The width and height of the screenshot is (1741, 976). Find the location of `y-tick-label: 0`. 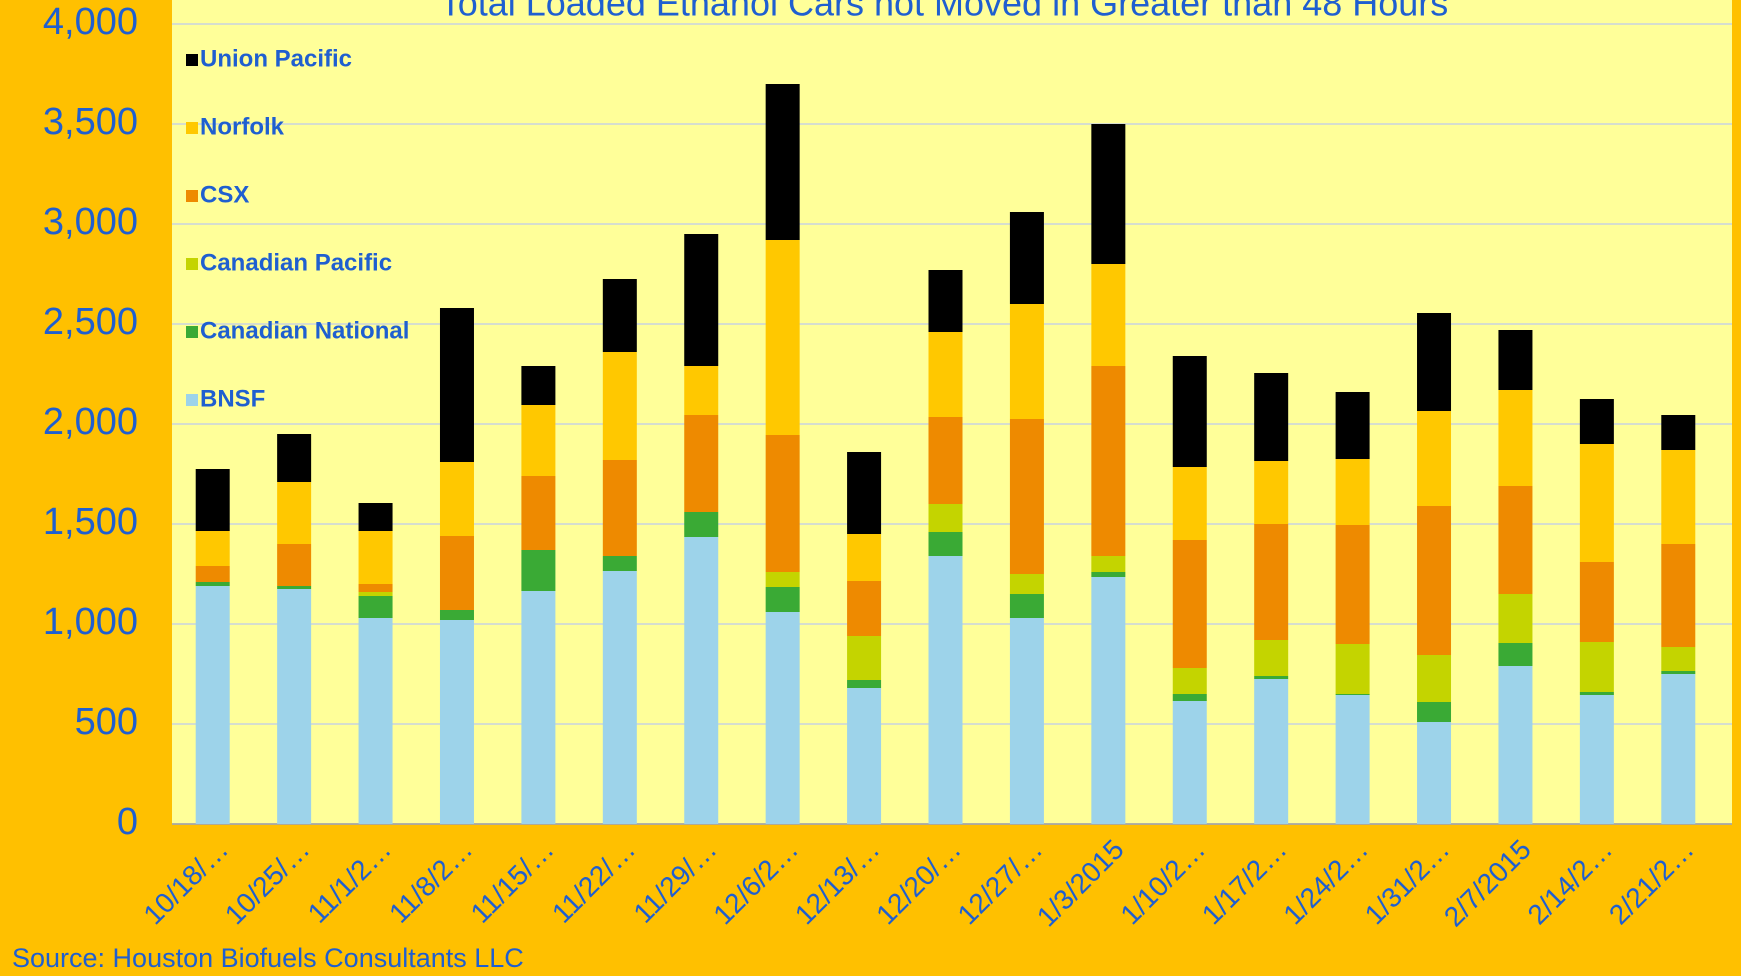

y-tick-label: 0 is located at coordinates (127, 822).